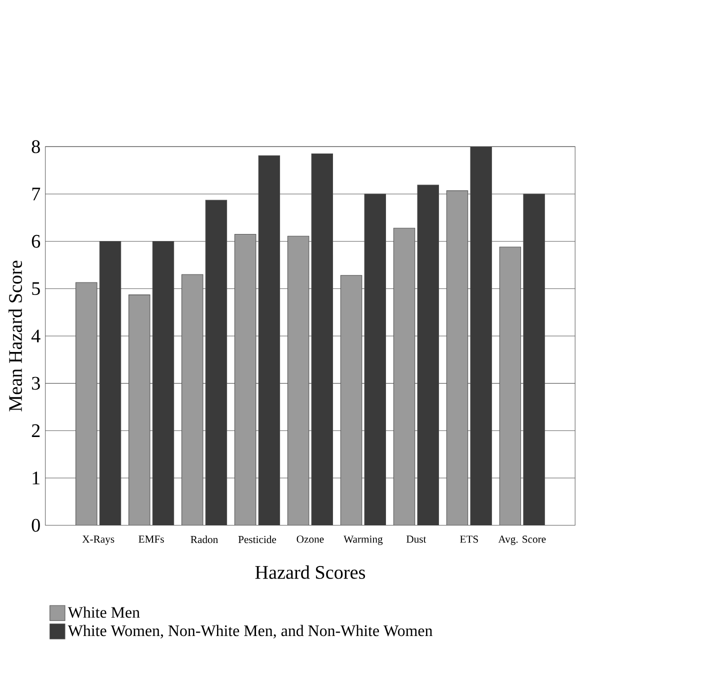 The height and width of the screenshot is (699, 718). I want to click on x-tick-label: ETS, so click(469, 539).